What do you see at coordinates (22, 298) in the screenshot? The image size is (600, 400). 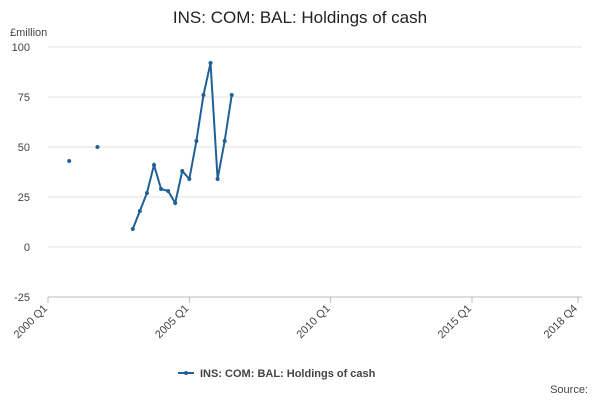 I see `y-tick-label: -25` at bounding box center [22, 298].